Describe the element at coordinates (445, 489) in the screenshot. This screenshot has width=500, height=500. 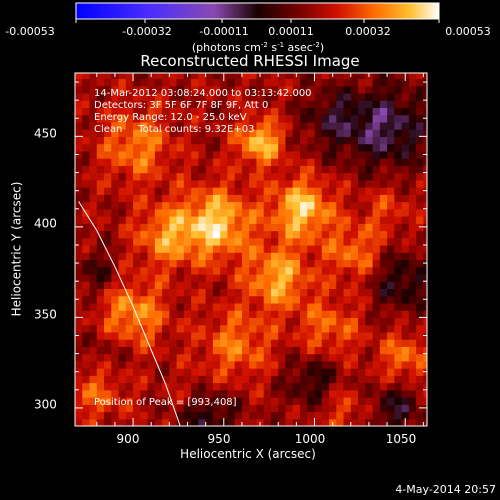
I see `footer-date: 4-May-2014 20:57` at that location.